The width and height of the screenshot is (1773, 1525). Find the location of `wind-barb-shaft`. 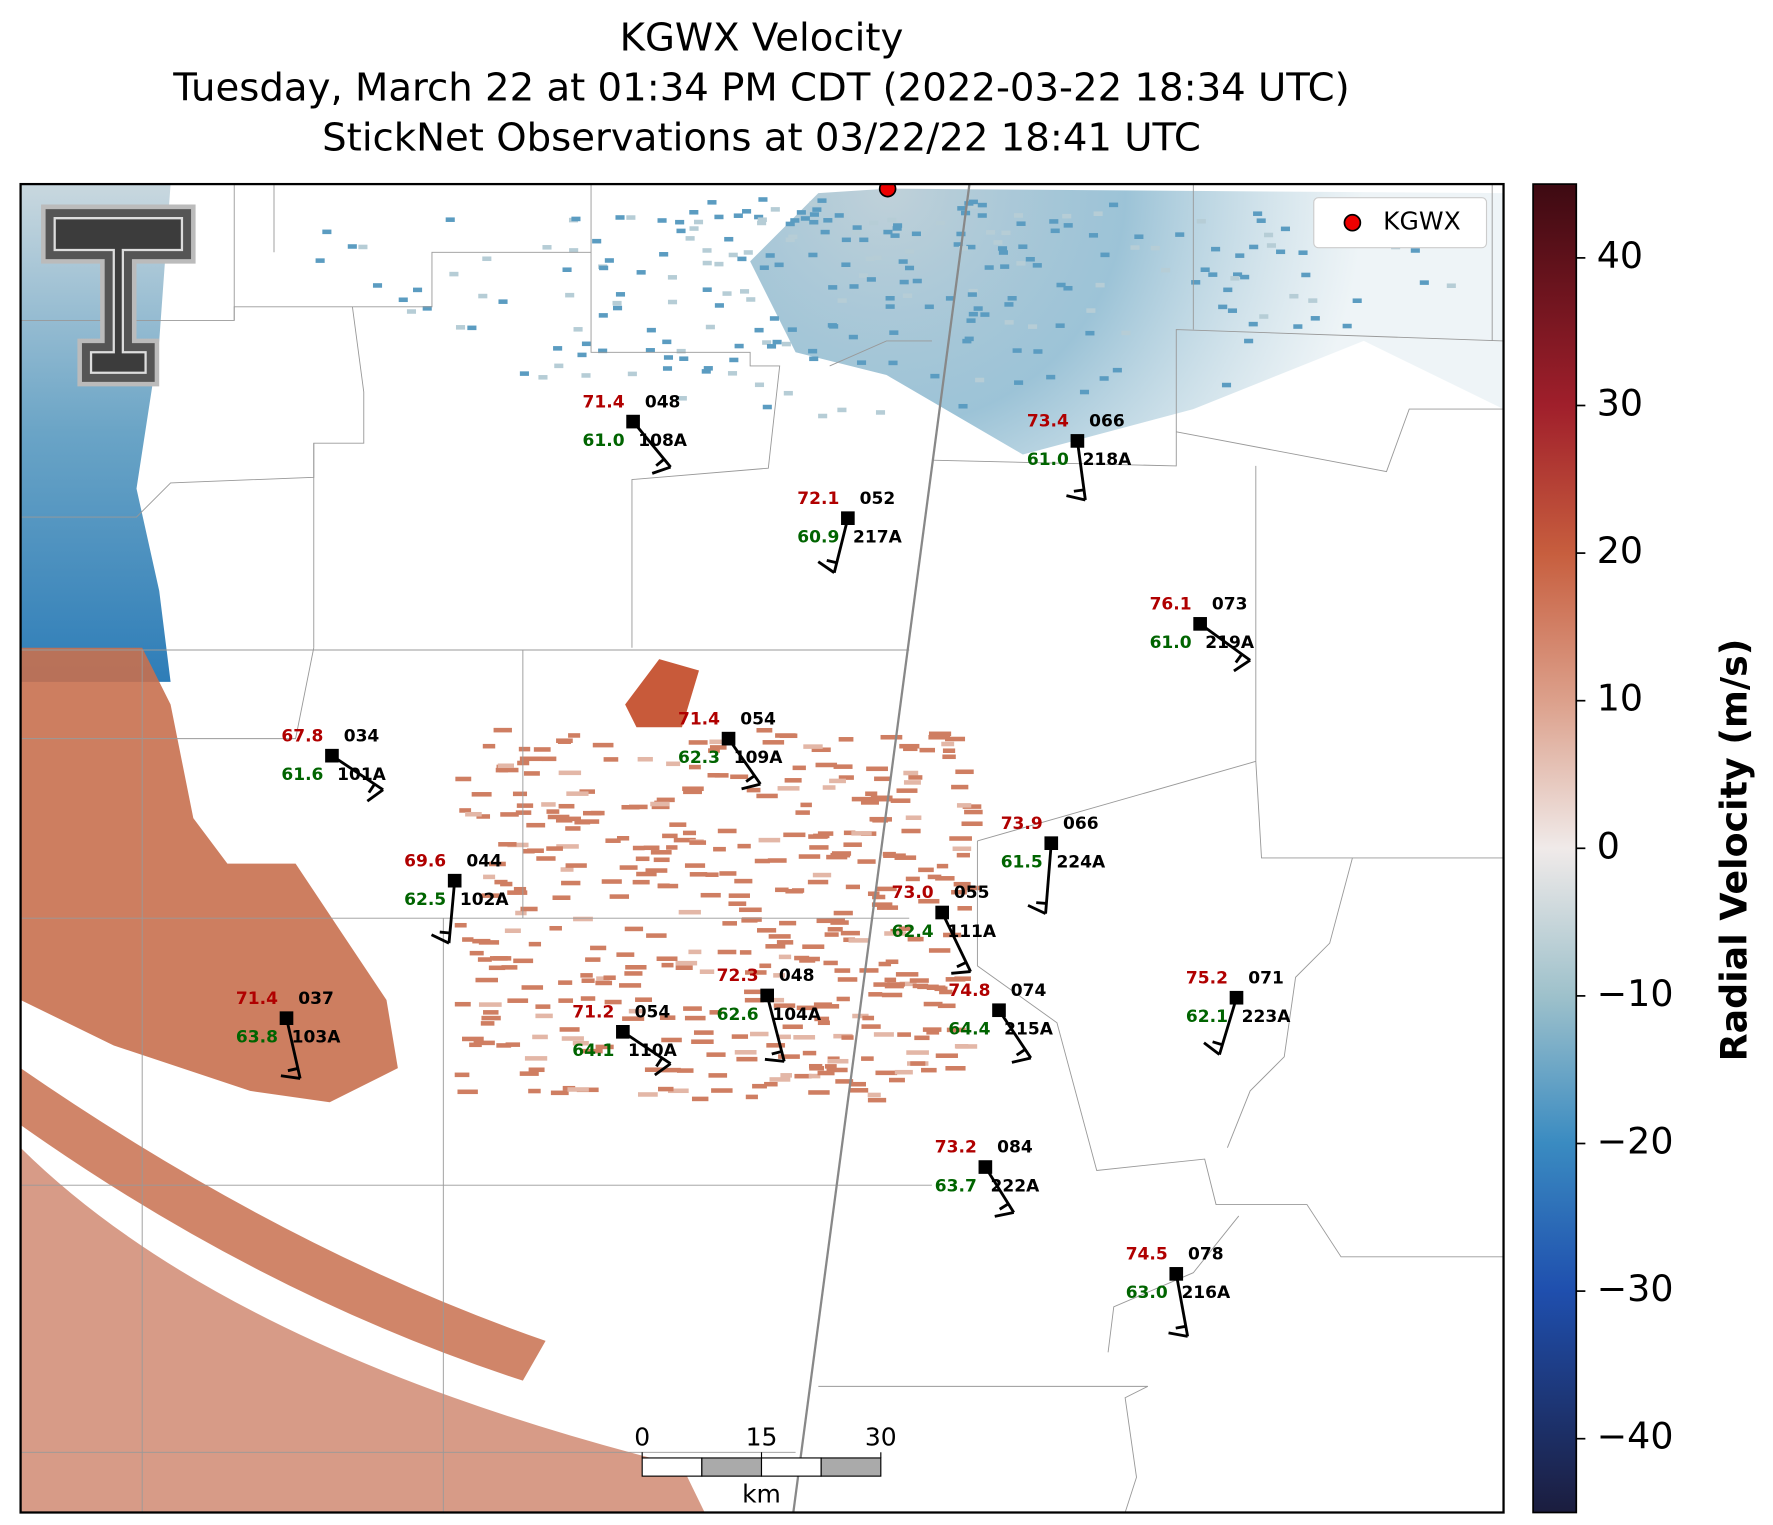

wind-barb-shaft is located at coordinates (956, 942).